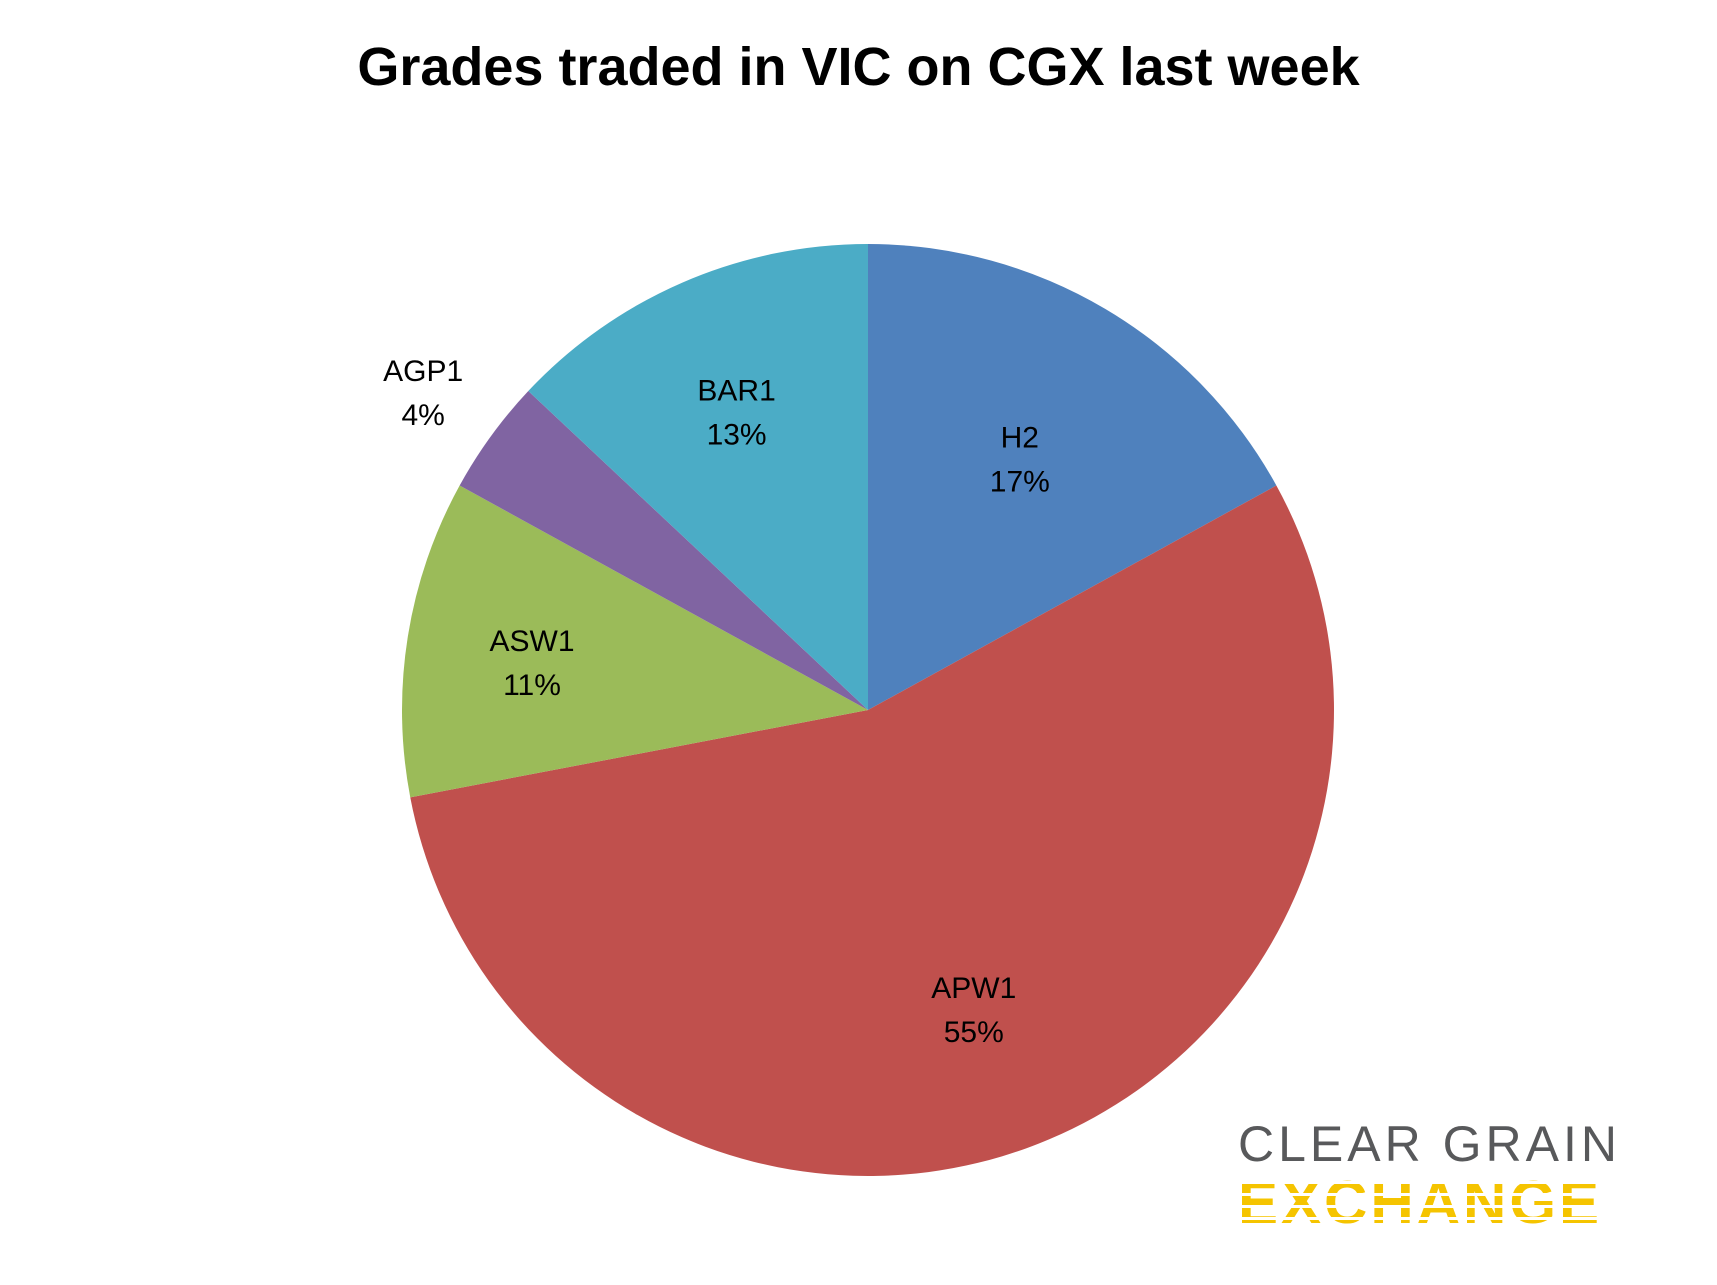 The height and width of the screenshot is (1285, 1717). Describe the element at coordinates (531, 641) in the screenshot. I see `slice-label-asw1: ASW1` at that location.